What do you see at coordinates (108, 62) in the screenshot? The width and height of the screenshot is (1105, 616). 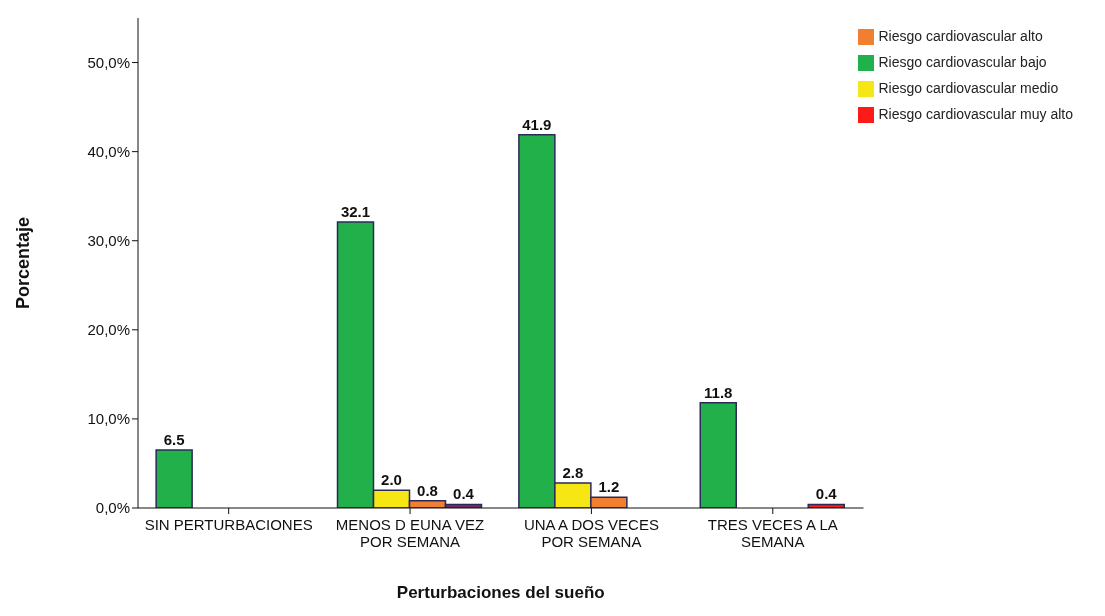 I see `y-tick-label: 50,0%` at bounding box center [108, 62].